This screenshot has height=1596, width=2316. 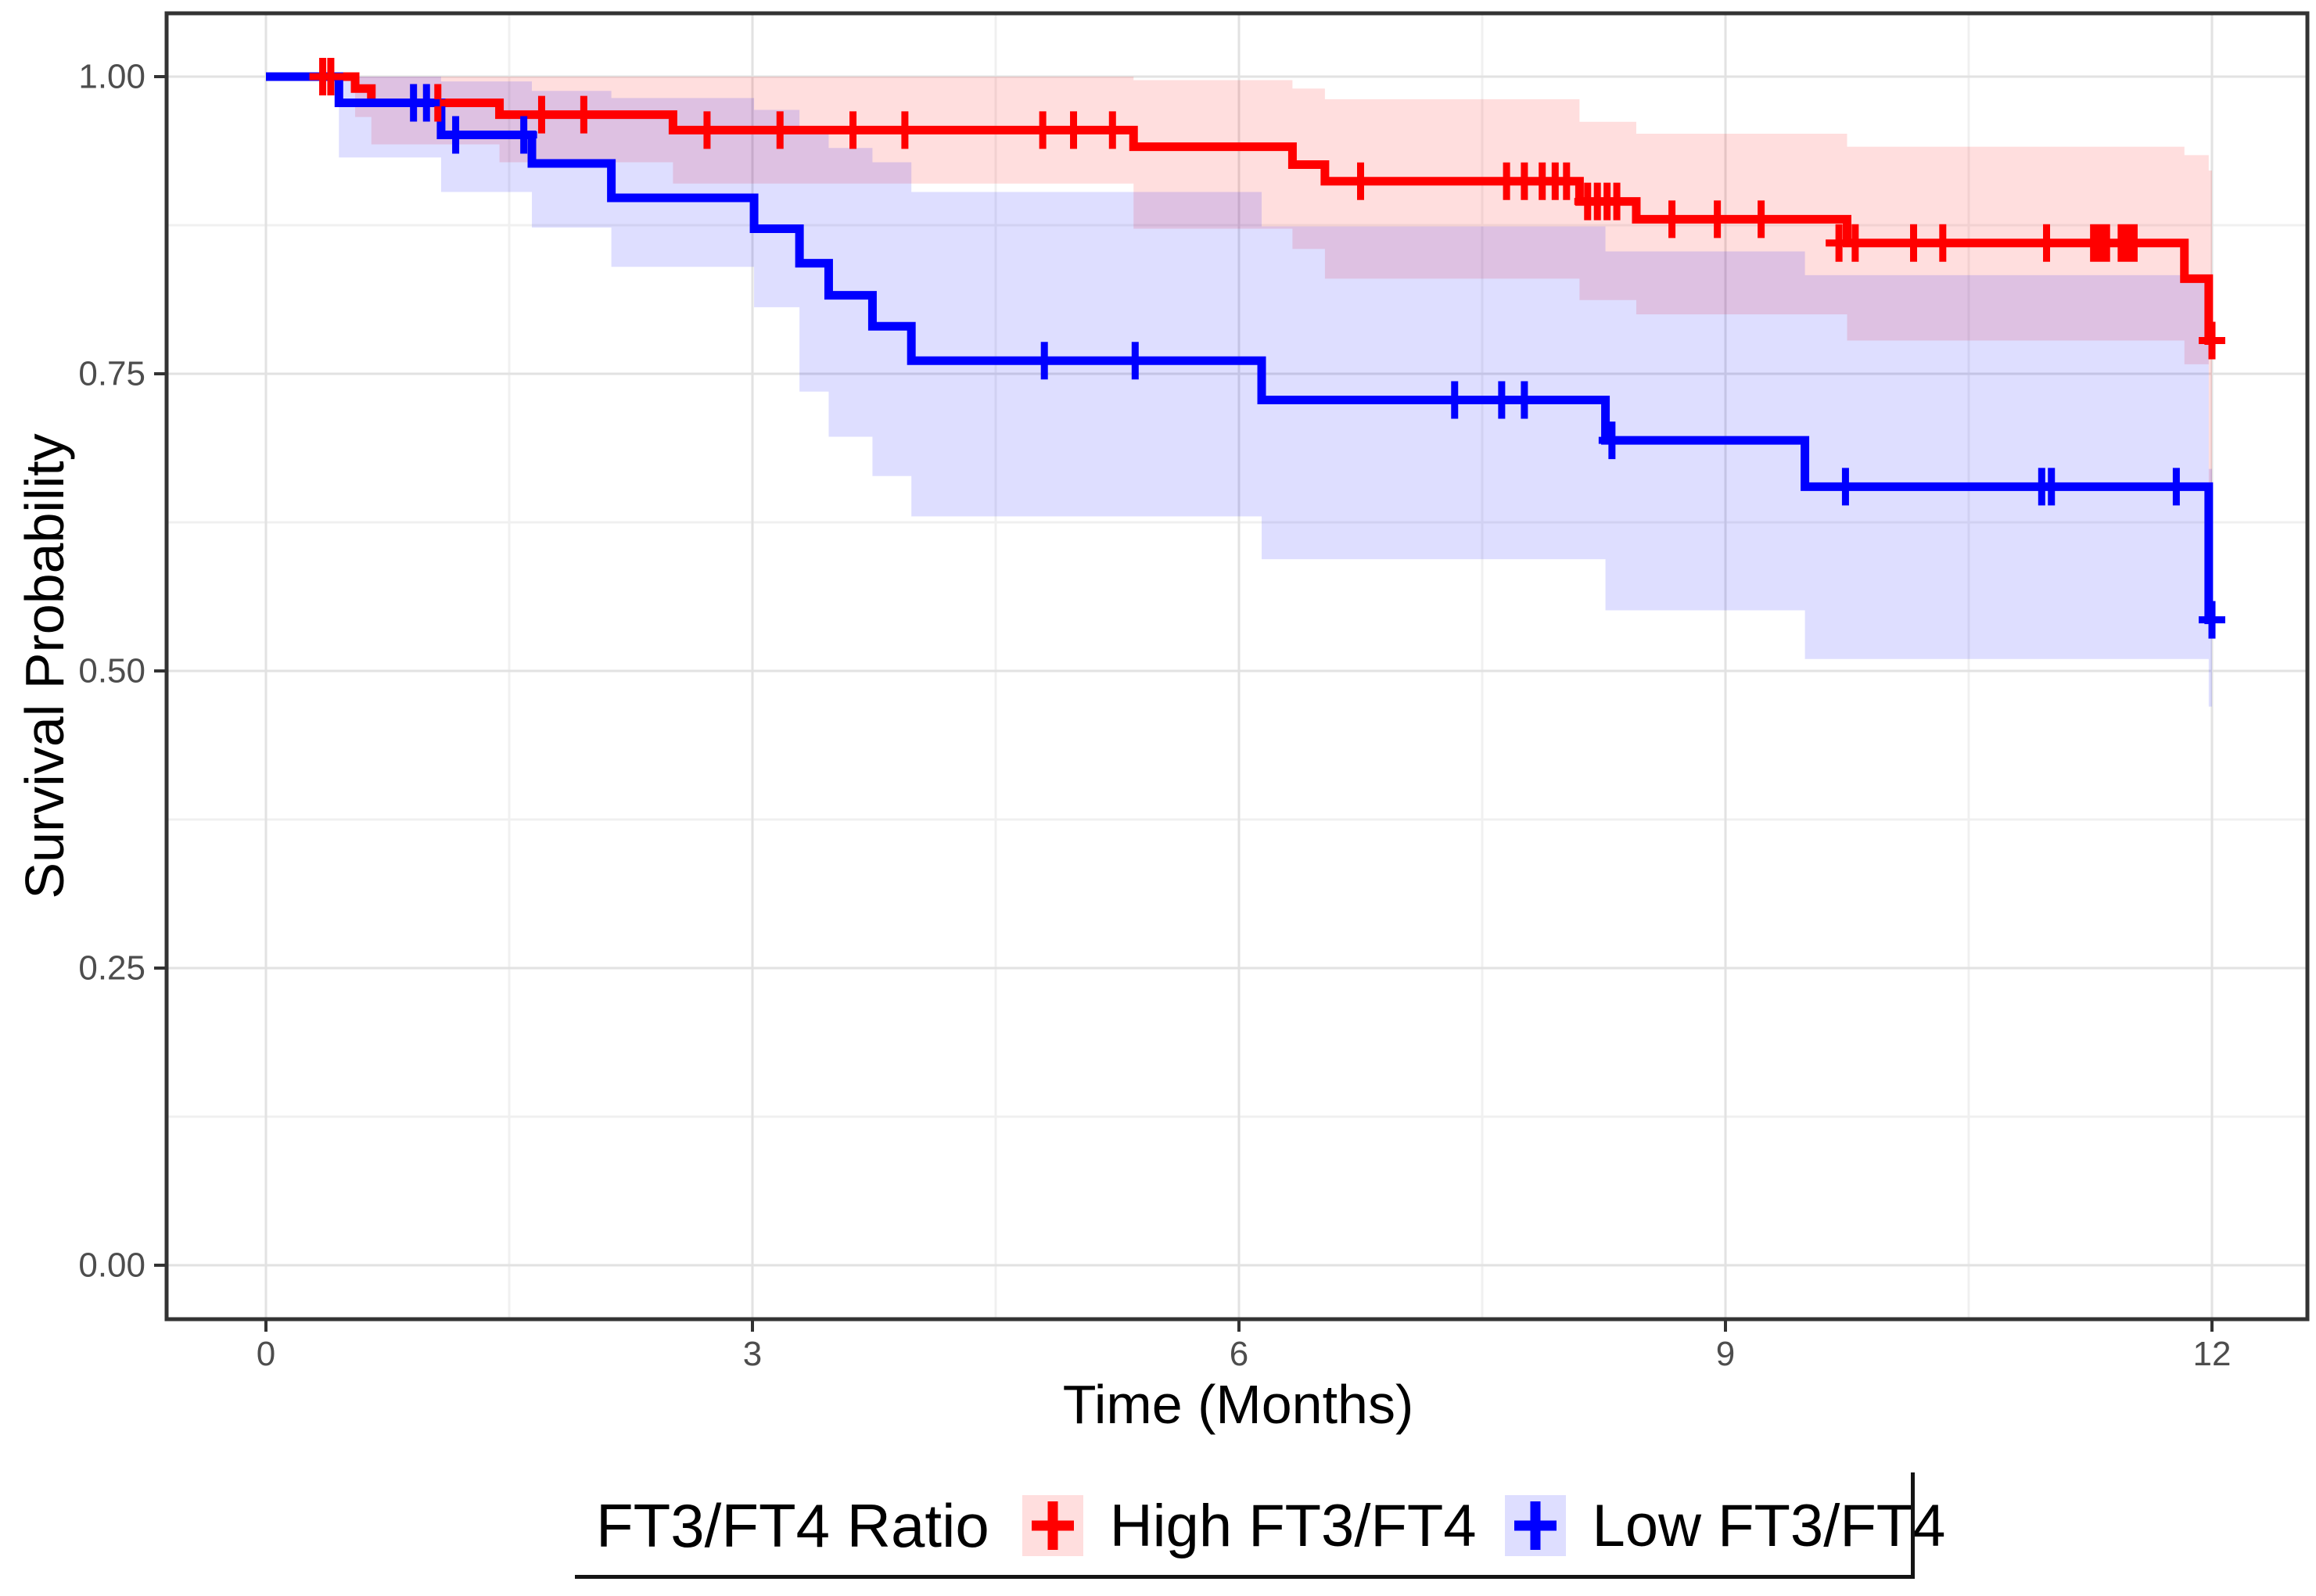 I want to click on y-tick-label: 0.75, so click(x=112, y=374).